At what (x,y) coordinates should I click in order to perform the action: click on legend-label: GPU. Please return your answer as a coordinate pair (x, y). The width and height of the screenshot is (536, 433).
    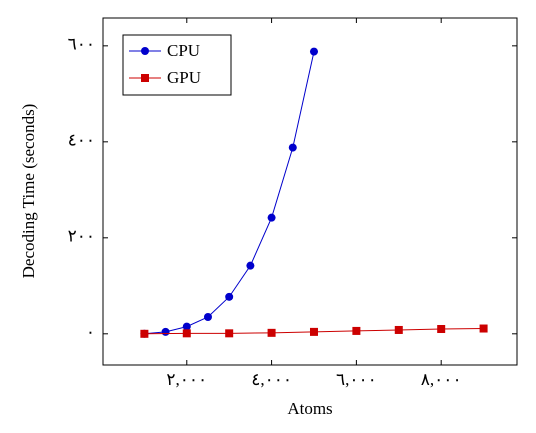
    Looking at the image, I should click on (184, 77).